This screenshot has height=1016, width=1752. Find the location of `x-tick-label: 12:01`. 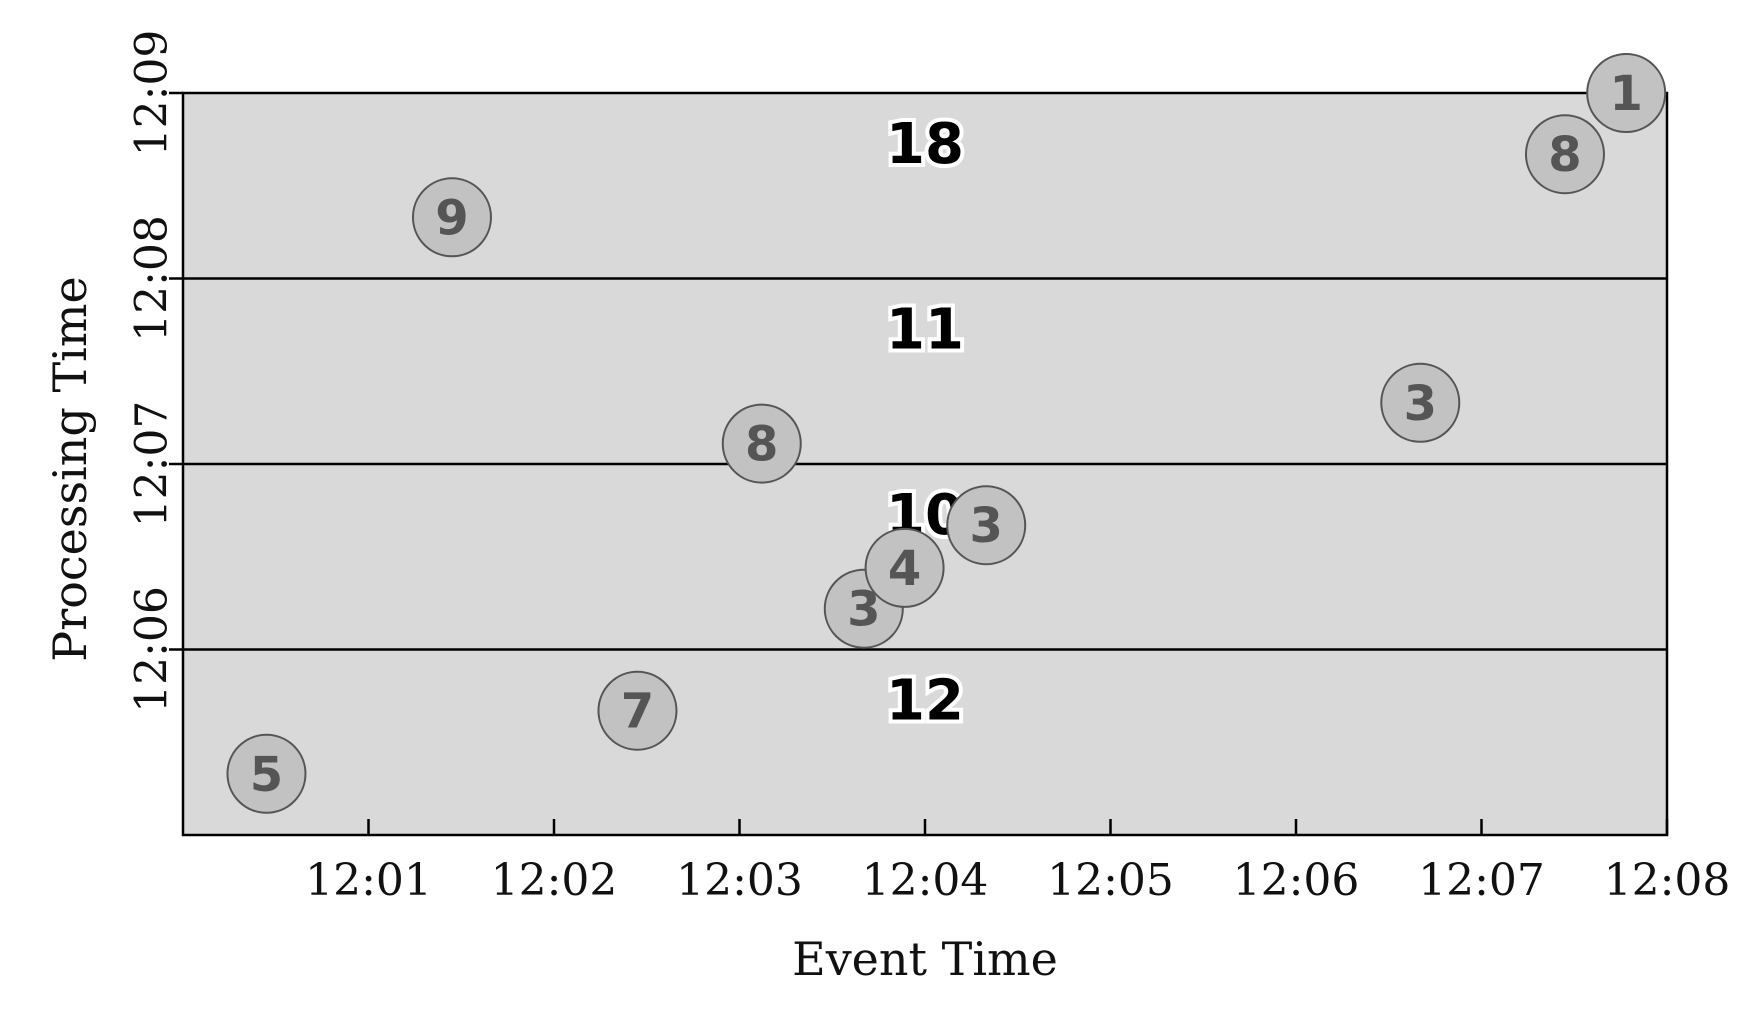

x-tick-label: 12:01 is located at coordinates (368, 880).